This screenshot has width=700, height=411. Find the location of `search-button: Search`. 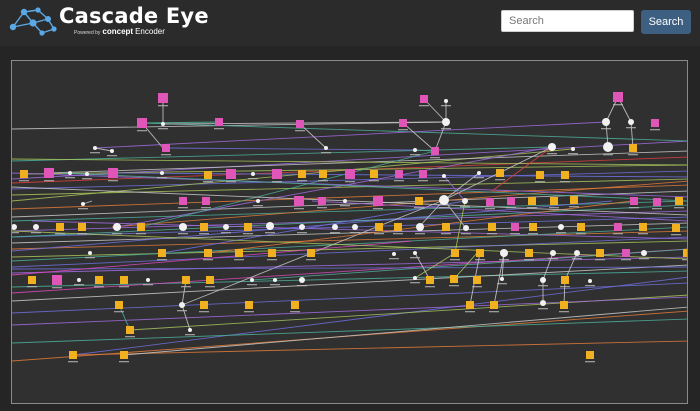

search-button: Search is located at coordinates (666, 22).